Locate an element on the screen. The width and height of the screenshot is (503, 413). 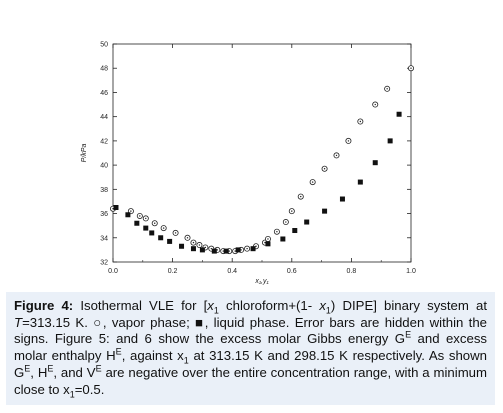
y-tick-label: 44 is located at coordinates (104, 117).